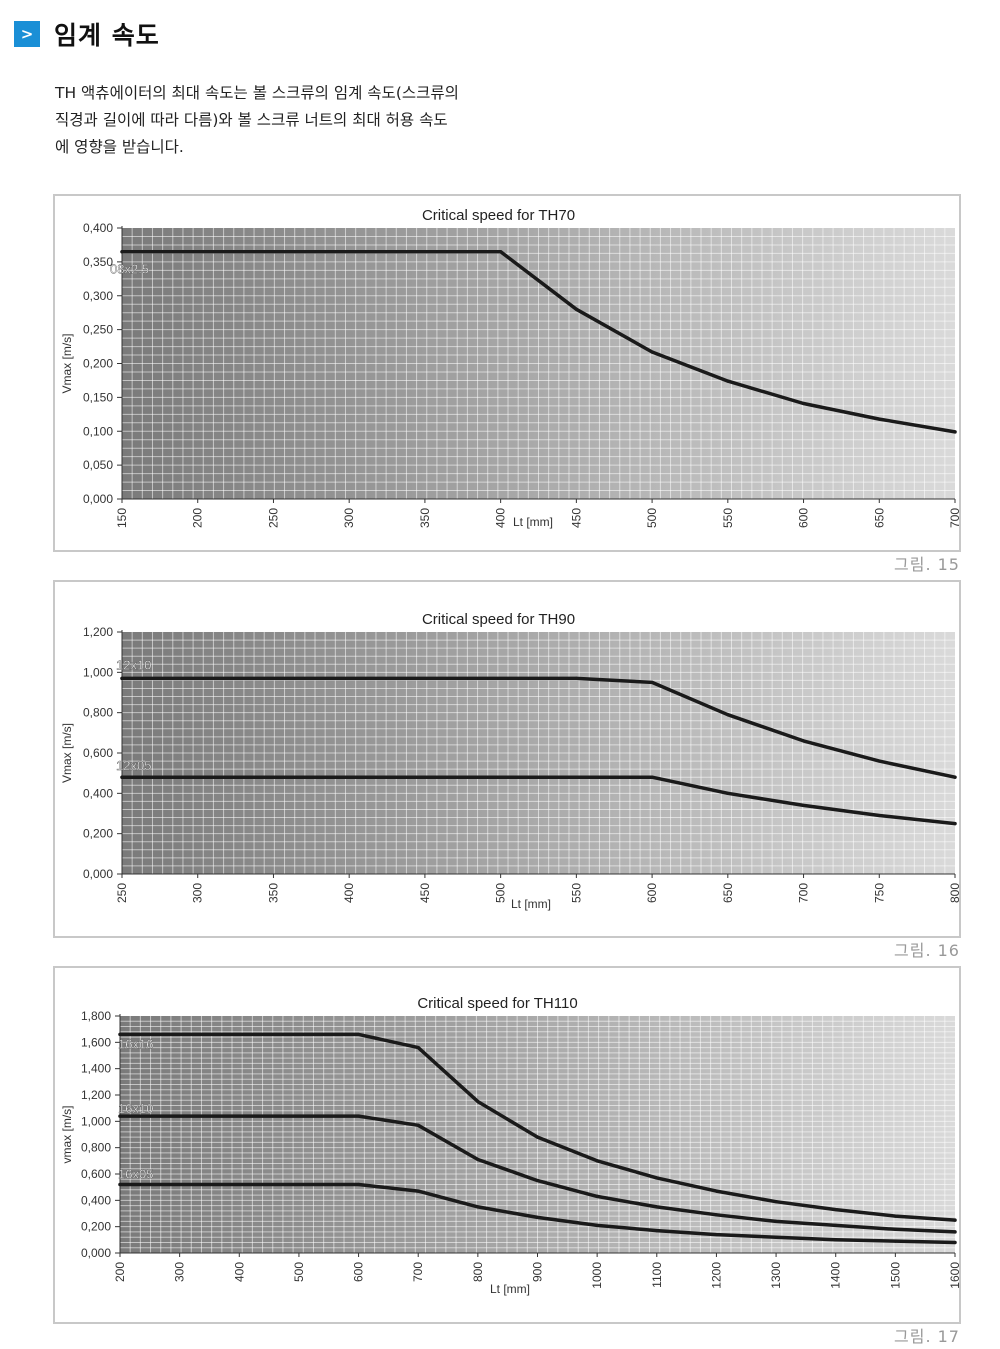 The width and height of the screenshot is (1000, 1349). I want to click on series-label: 08x2.5, so click(129, 269).